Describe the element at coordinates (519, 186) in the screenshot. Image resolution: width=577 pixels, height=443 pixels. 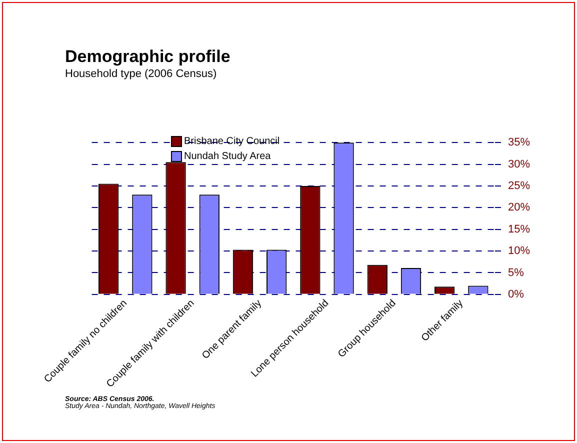
I see `y-tick-label: 25%` at that location.